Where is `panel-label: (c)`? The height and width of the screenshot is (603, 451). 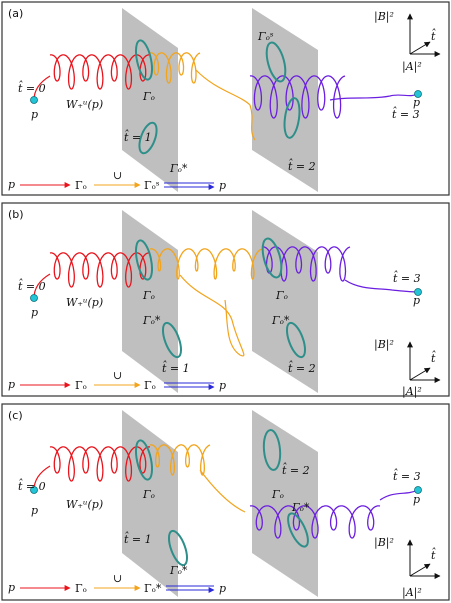 panel-label: (c) is located at coordinates (15, 415).